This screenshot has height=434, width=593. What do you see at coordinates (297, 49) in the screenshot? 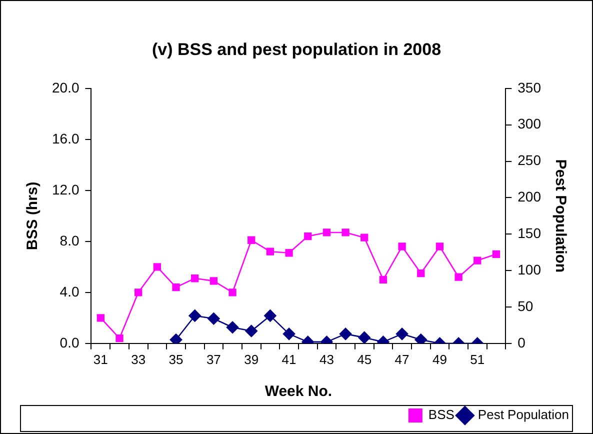
I see `chart-title: (v) BSS and pest population in 2008` at bounding box center [297, 49].